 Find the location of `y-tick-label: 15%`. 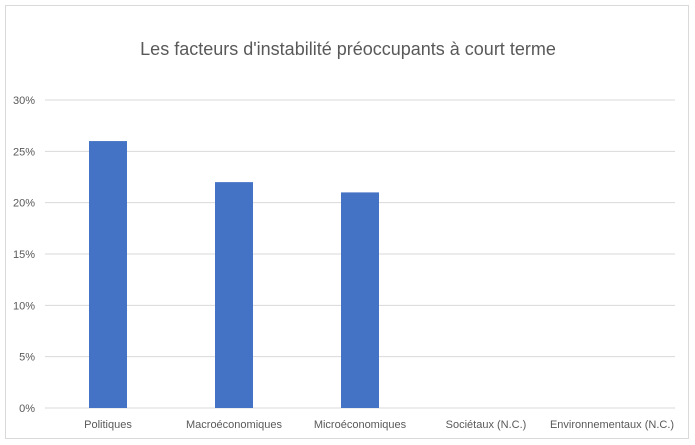

y-tick-label: 15% is located at coordinates (24, 255).